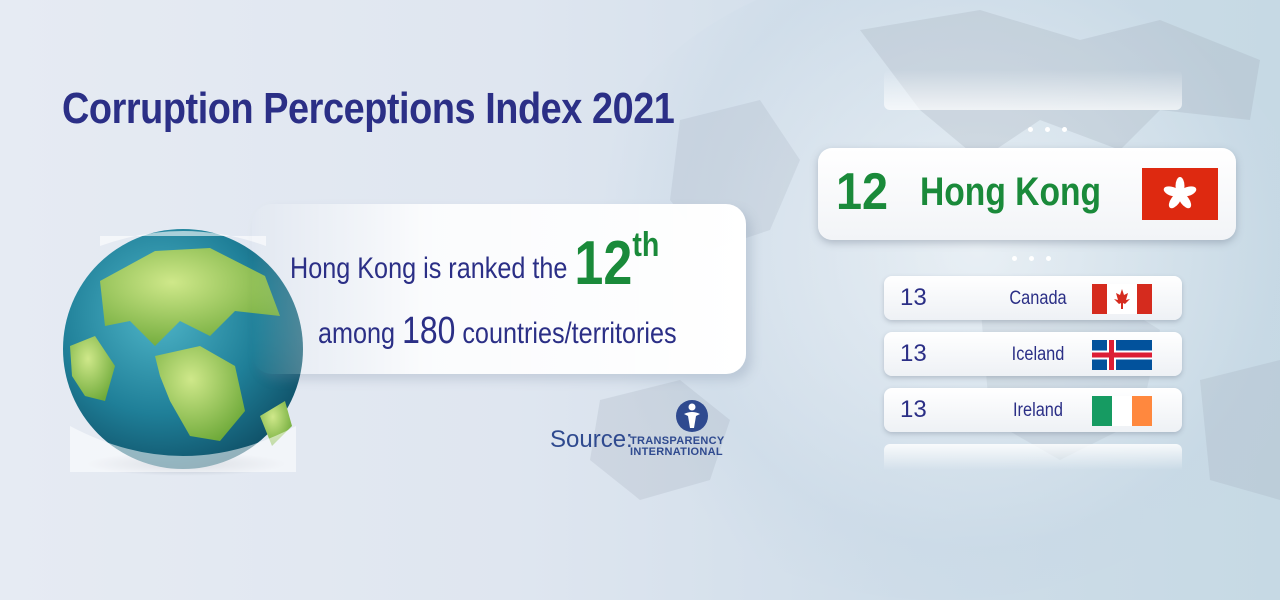 This screenshot has height=600, width=1280. I want to click on list-item-canada: 13 Canada, so click(1033, 298).